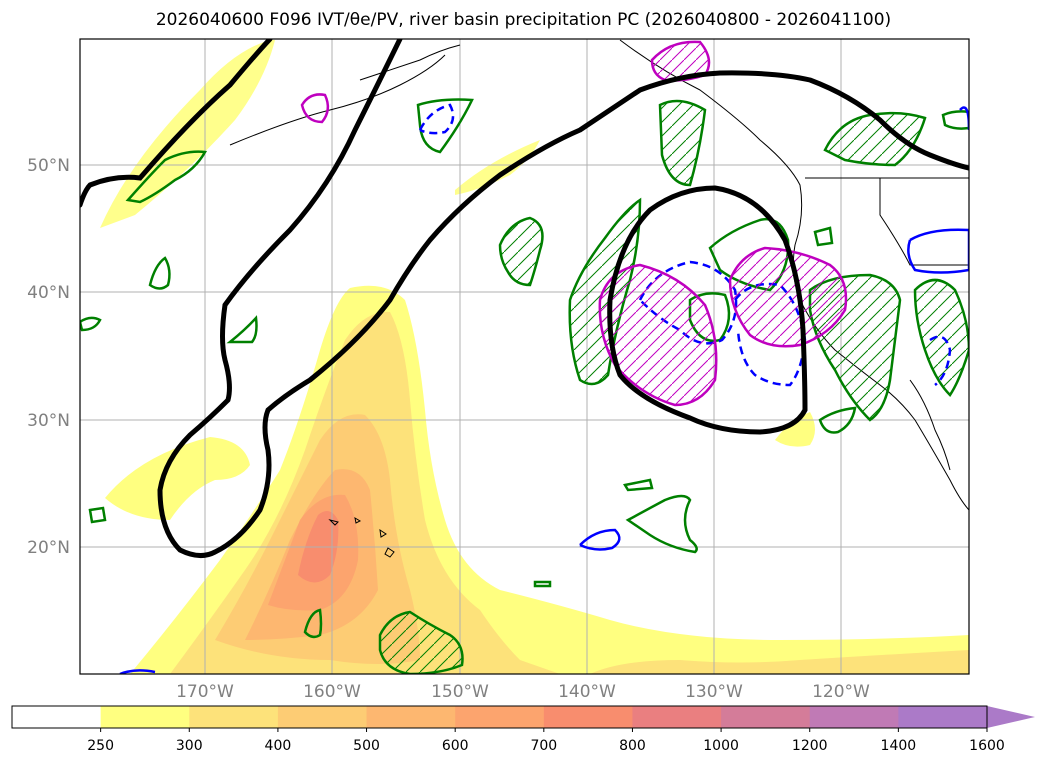 This screenshot has width=1047, height=767. What do you see at coordinates (460, 692) in the screenshot?
I see `lon-label: 150°W` at bounding box center [460, 692].